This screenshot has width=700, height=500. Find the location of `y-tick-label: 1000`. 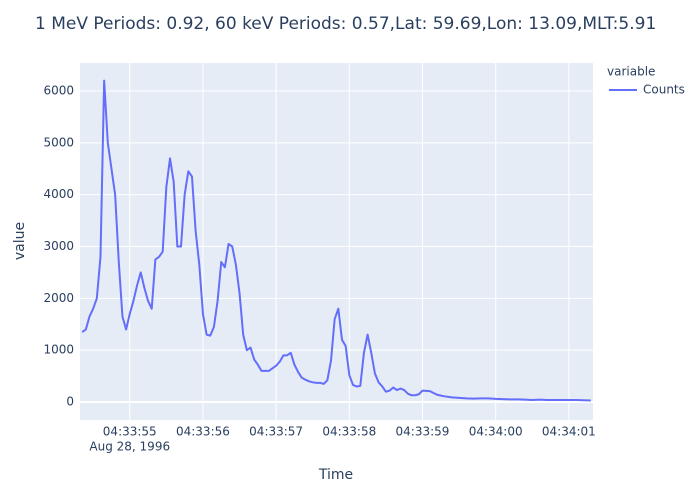

y-tick-label: 1000 is located at coordinates (58, 350).